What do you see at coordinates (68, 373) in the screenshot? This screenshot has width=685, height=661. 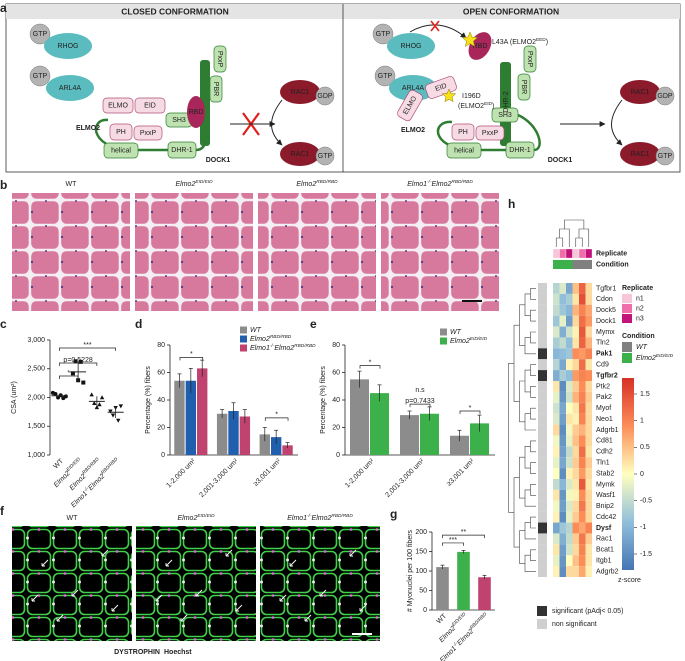 I see `significance-label: *` at bounding box center [68, 373].